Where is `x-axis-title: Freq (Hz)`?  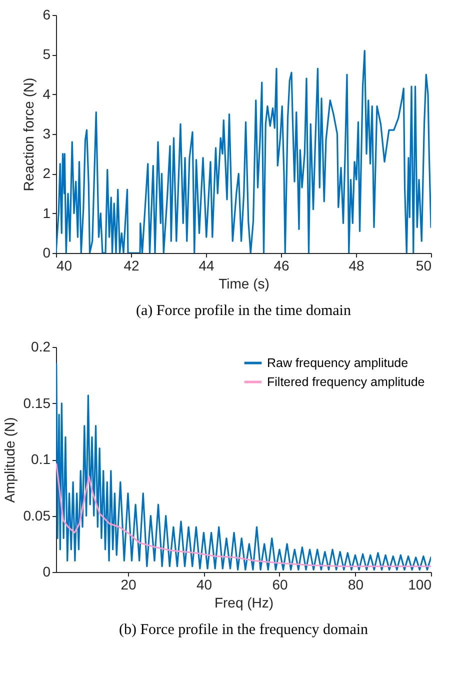
x-axis-title: Freq (Hz) is located at coordinates (244, 602).